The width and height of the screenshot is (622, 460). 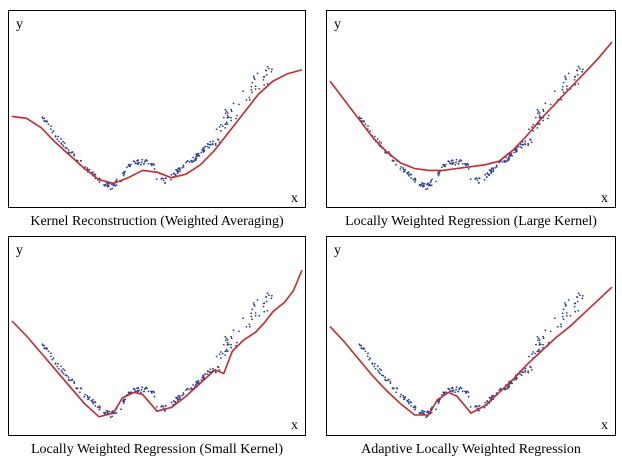 What do you see at coordinates (294, 198) in the screenshot?
I see `x-axis-label: x` at bounding box center [294, 198].